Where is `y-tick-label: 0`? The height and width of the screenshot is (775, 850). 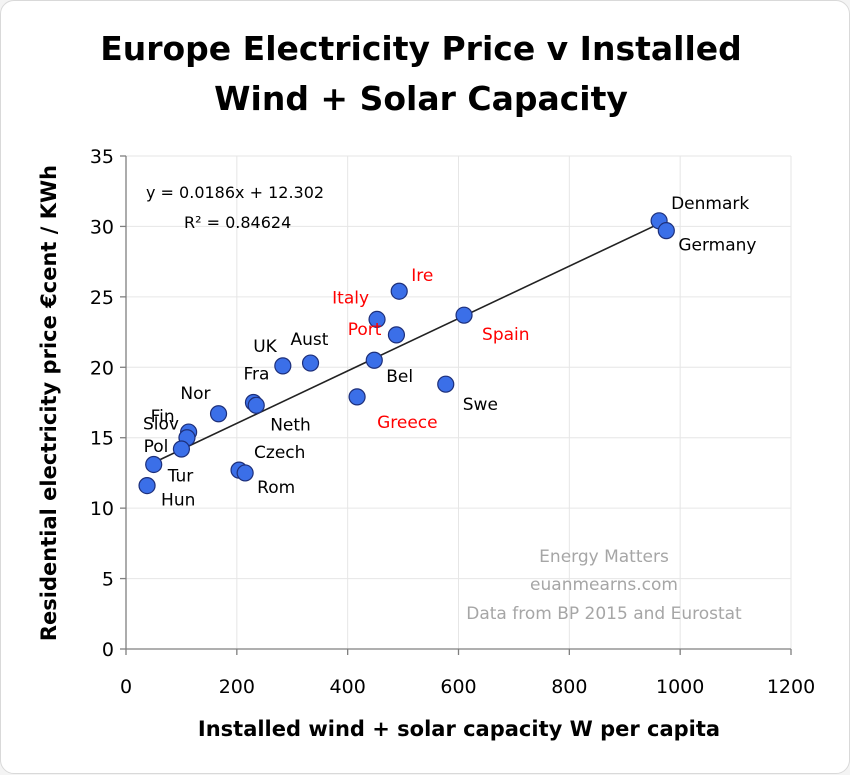 y-tick-label: 0 is located at coordinates (108, 650).